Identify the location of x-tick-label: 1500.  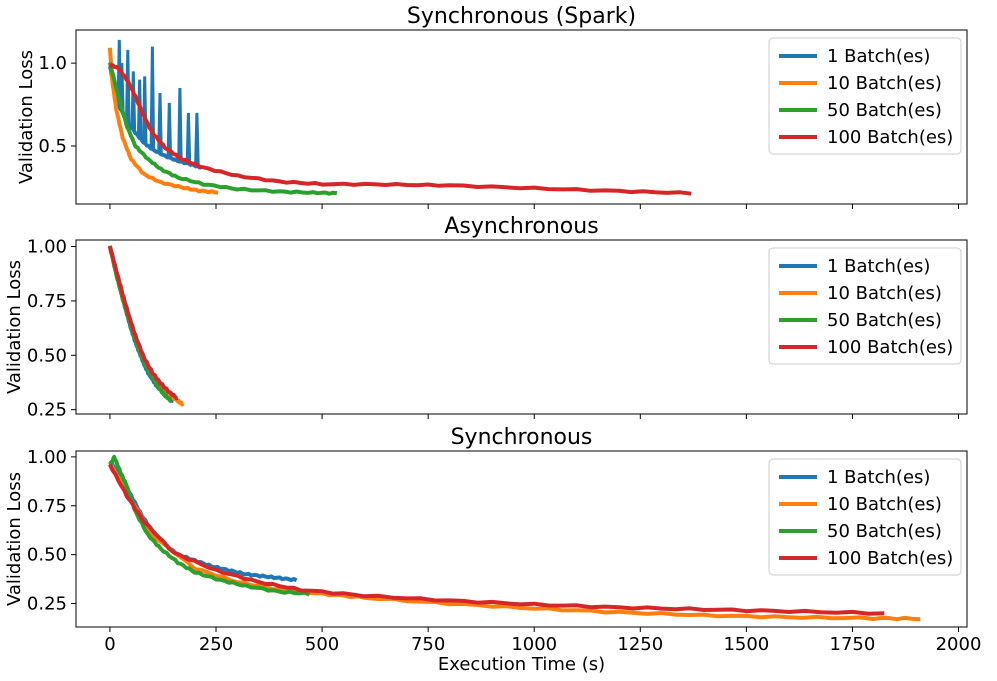
(746, 644).